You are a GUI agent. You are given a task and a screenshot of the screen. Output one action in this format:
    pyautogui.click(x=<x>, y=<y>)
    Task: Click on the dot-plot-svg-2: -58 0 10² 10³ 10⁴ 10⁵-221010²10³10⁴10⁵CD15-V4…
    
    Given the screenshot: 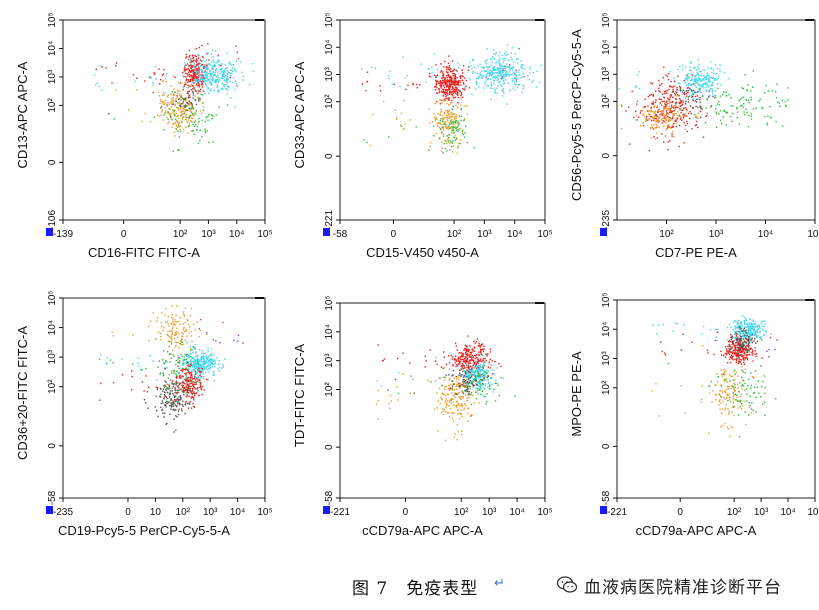 What is the action you would take?
    pyautogui.click(x=422, y=136)
    